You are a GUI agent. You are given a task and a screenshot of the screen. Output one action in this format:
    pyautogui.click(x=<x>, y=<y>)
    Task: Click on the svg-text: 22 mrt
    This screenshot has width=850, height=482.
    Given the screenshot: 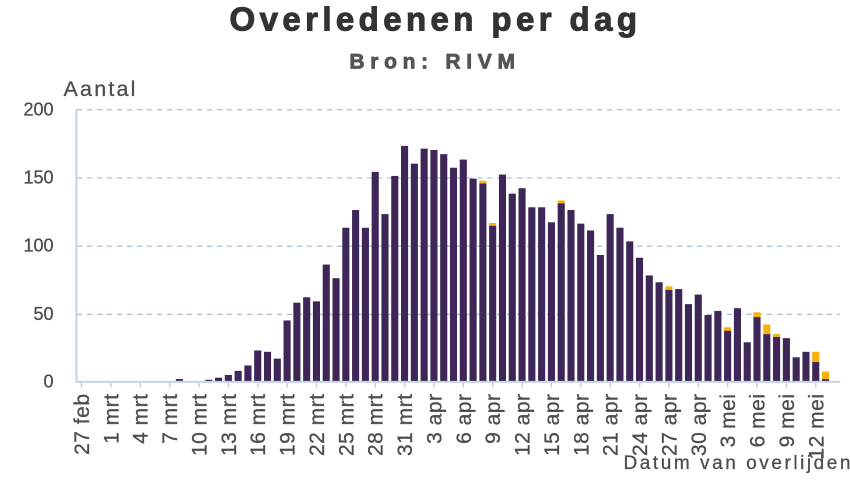 What is the action you would take?
    pyautogui.click(x=317, y=425)
    